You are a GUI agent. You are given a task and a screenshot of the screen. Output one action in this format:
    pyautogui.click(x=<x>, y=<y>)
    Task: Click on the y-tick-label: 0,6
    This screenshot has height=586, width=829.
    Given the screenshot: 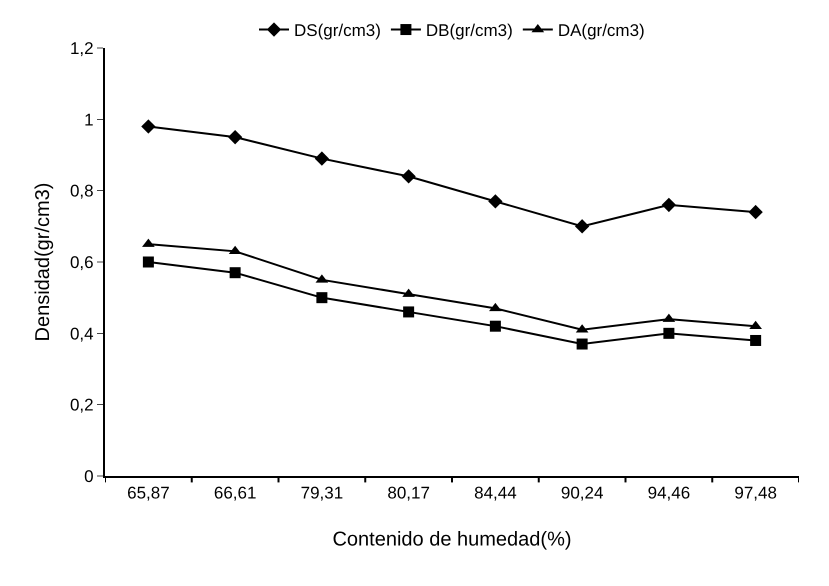 What is the action you would take?
    pyautogui.click(x=82, y=262)
    